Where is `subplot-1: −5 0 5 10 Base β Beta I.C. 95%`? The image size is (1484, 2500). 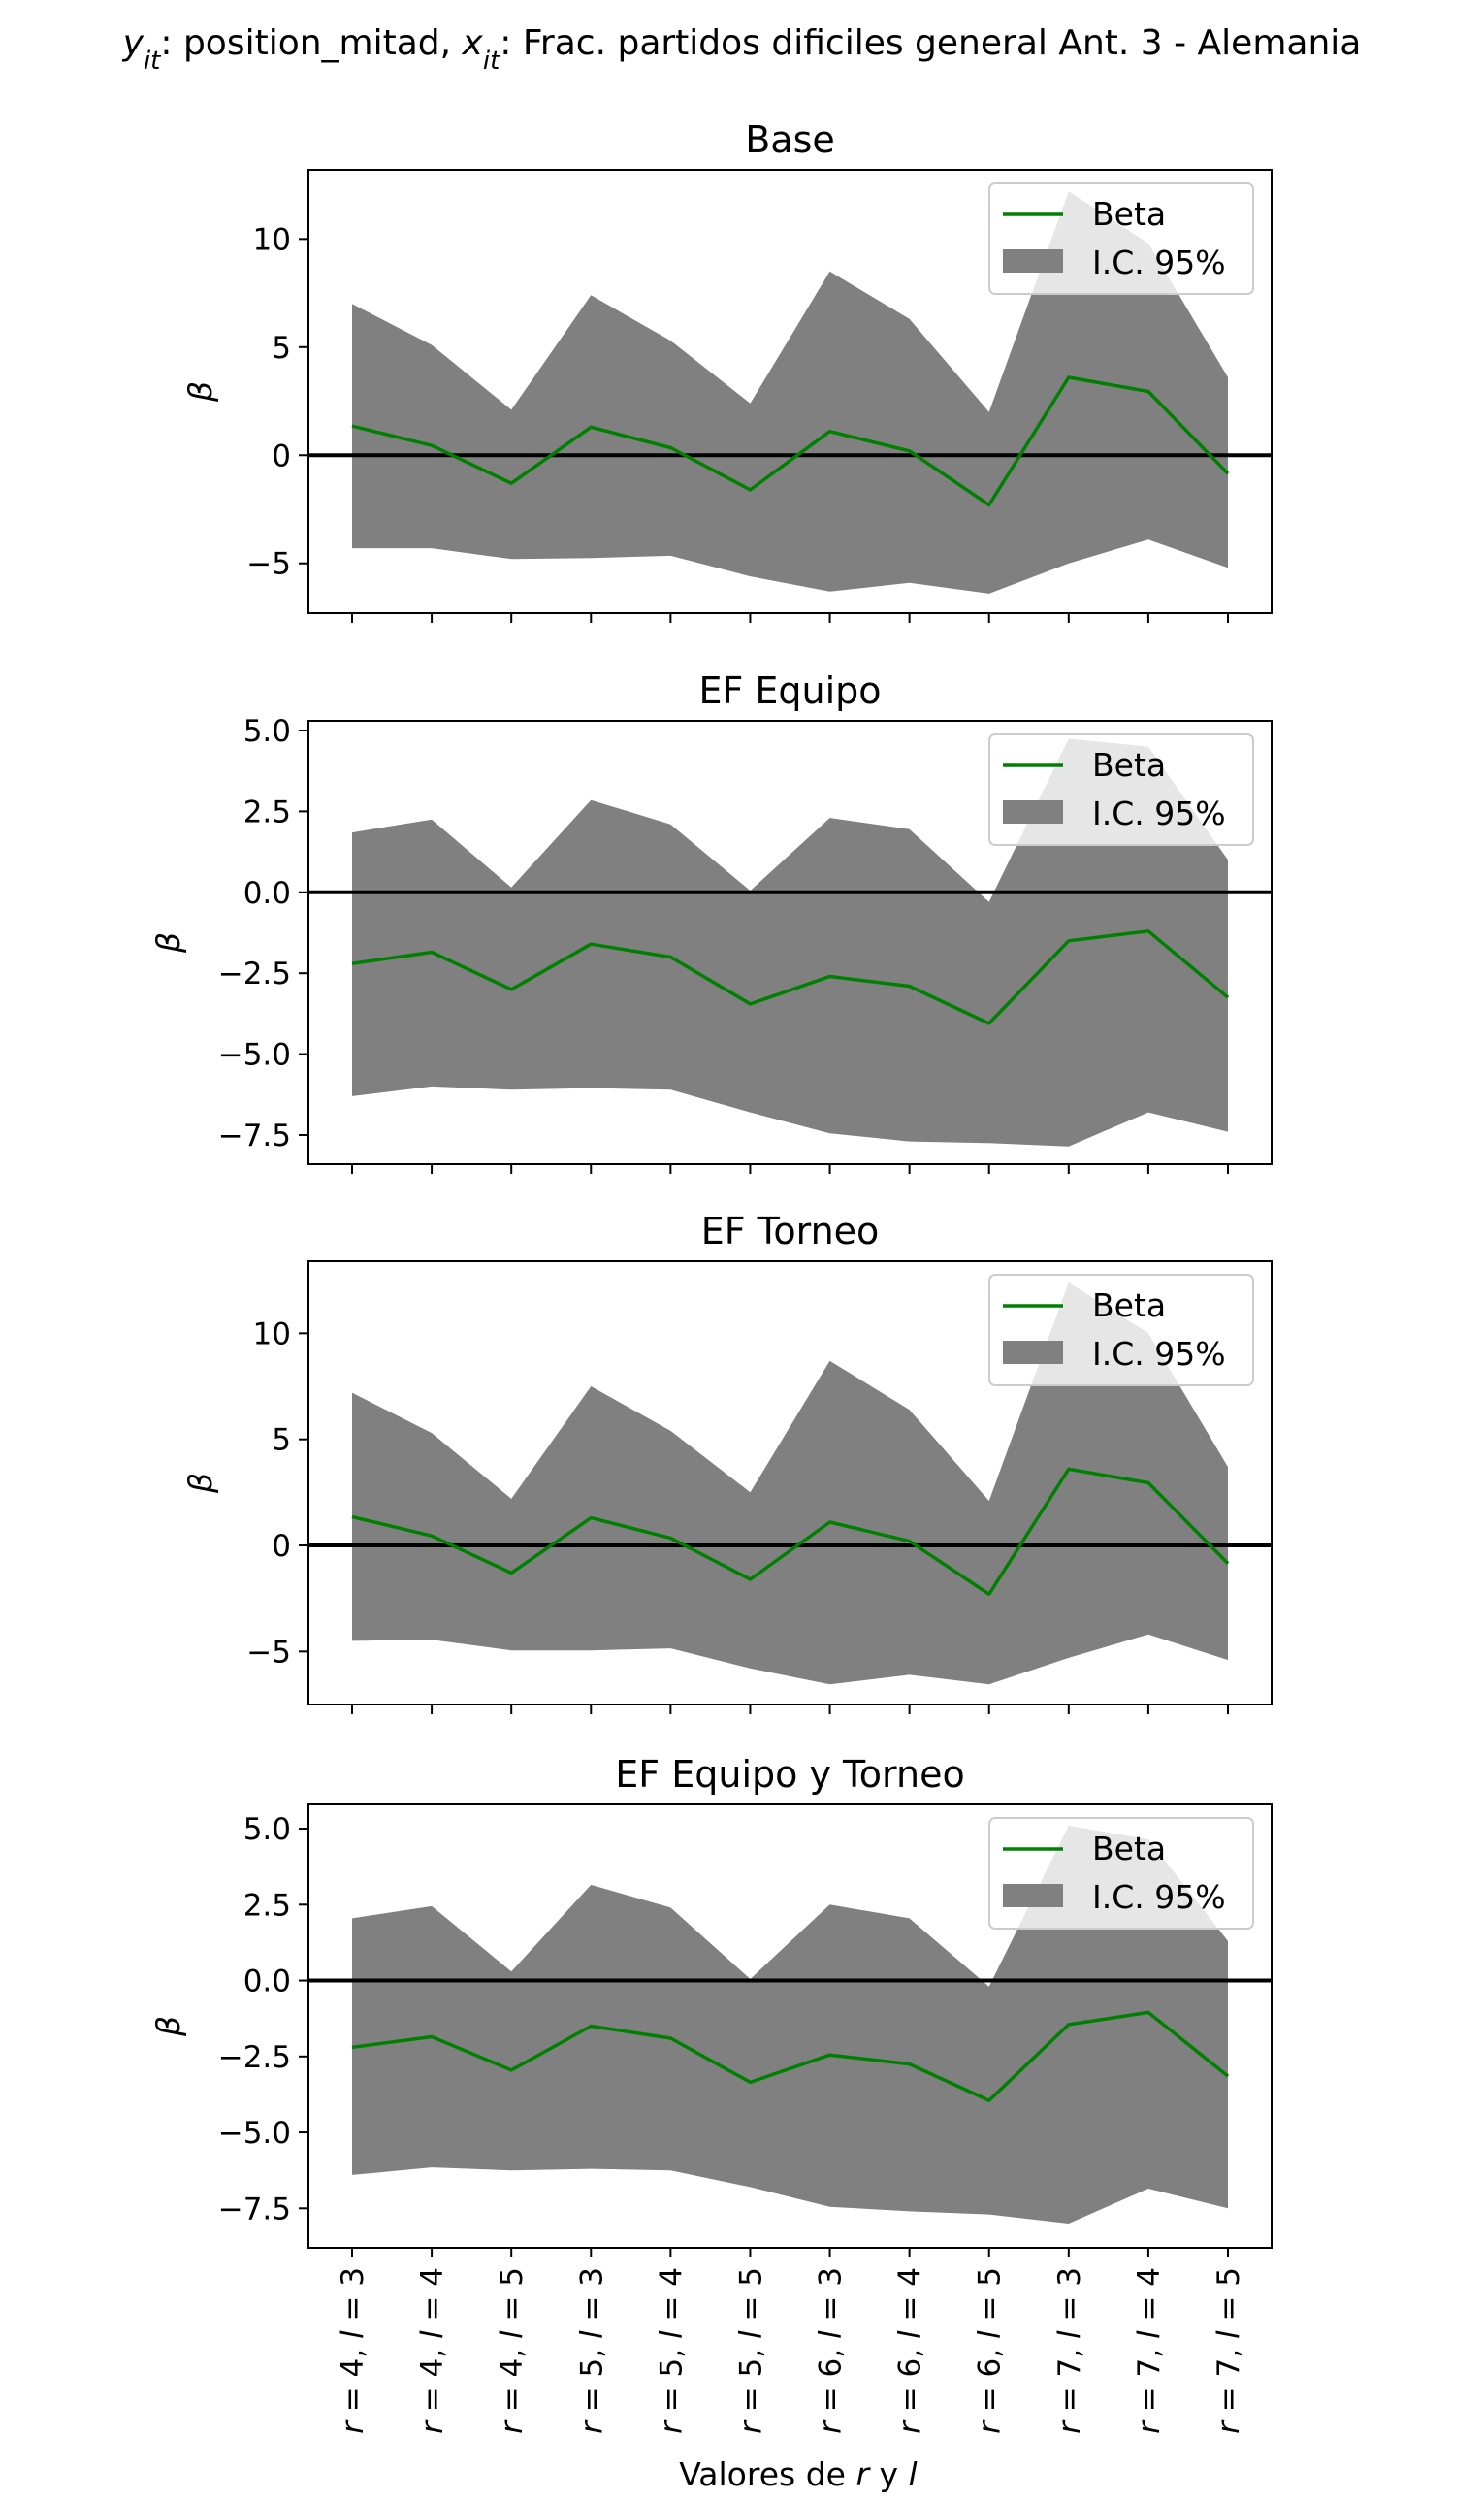
subplot-1: −5 0 5 10 Base β Beta I.C. 95% is located at coordinates (727, 370).